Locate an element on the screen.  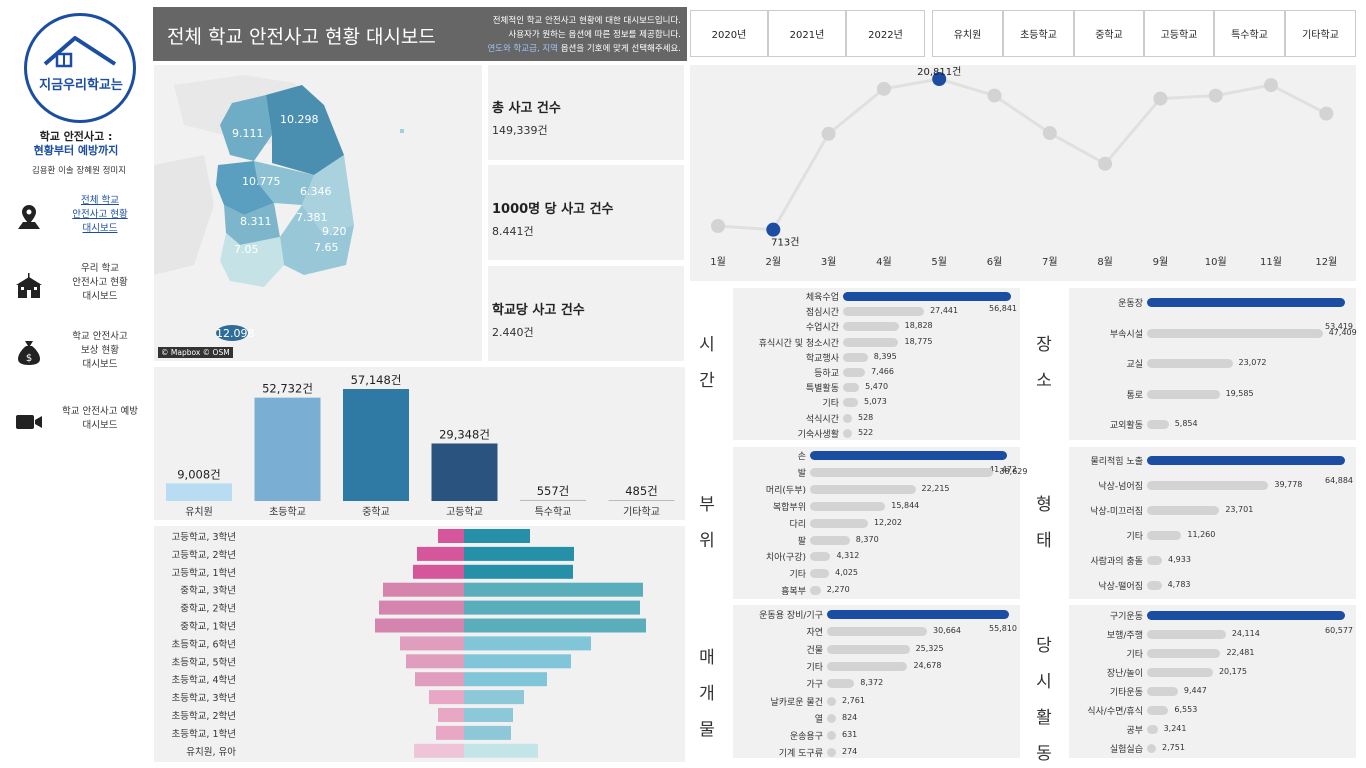
sidebar-item-our-school: 우리 학교 안전사고 현황 대시보드 is located at coordinates (75, 284).